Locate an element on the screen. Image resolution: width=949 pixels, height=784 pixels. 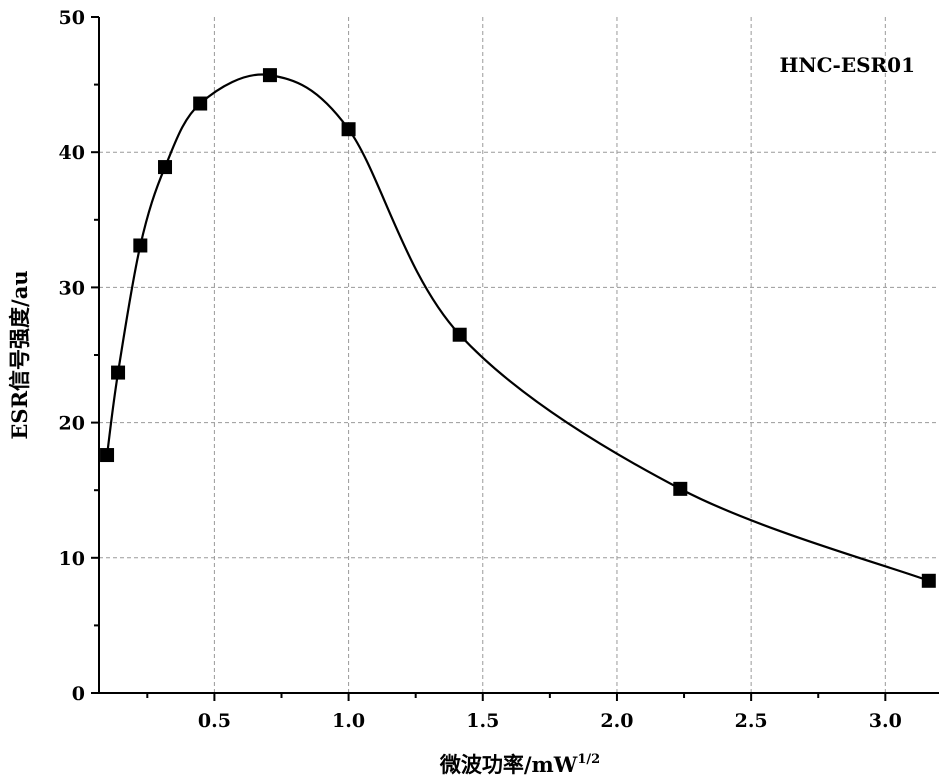
x-tick-label: 3.0 is located at coordinates (885, 721).